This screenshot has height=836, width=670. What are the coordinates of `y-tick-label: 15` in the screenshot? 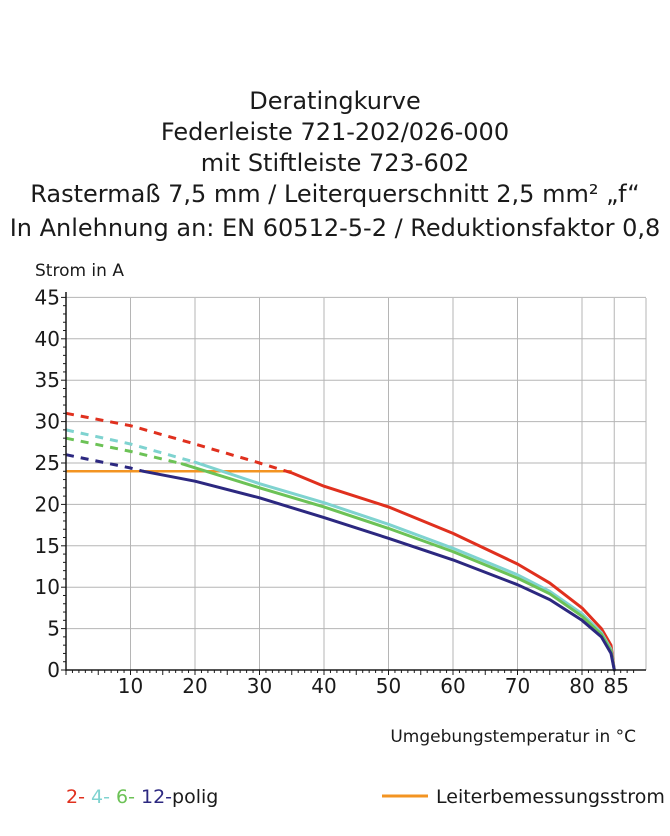 It's located at (47, 546).